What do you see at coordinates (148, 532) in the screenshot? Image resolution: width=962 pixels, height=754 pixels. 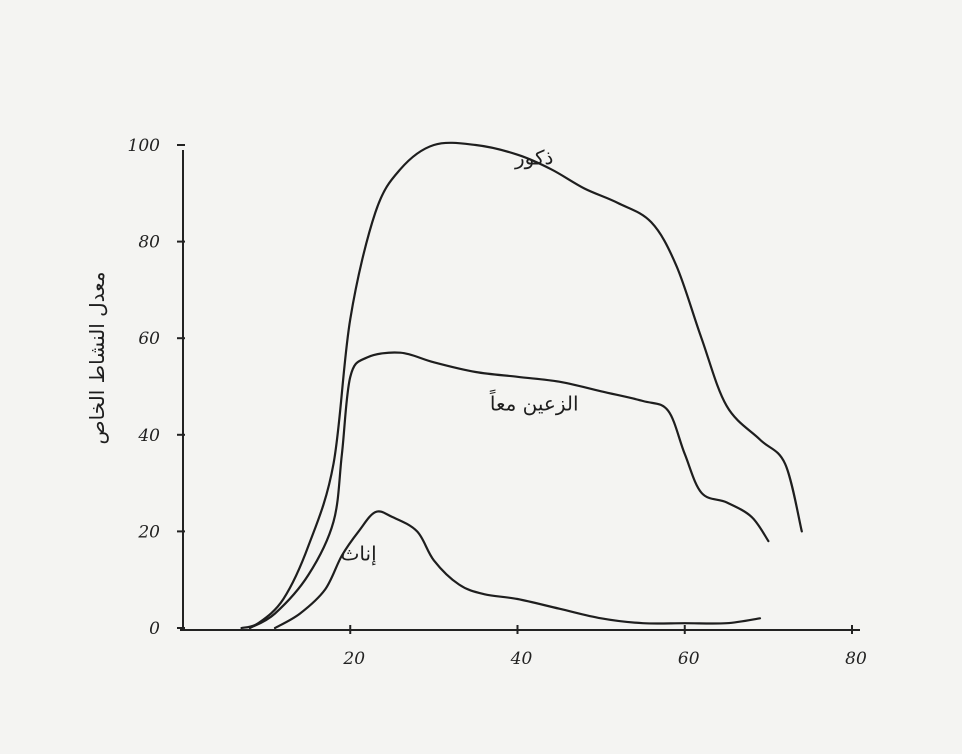 I see `y-tick-label: 20` at bounding box center [148, 532].